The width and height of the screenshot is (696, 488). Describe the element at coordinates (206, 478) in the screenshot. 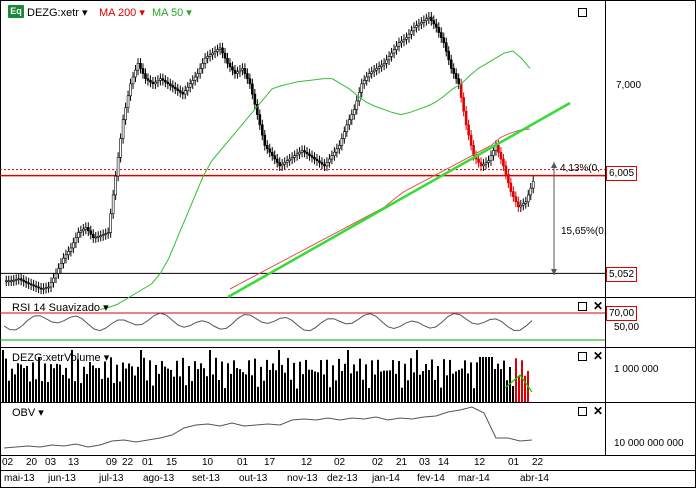

I see `x-axis-month-label: set-13` at that location.